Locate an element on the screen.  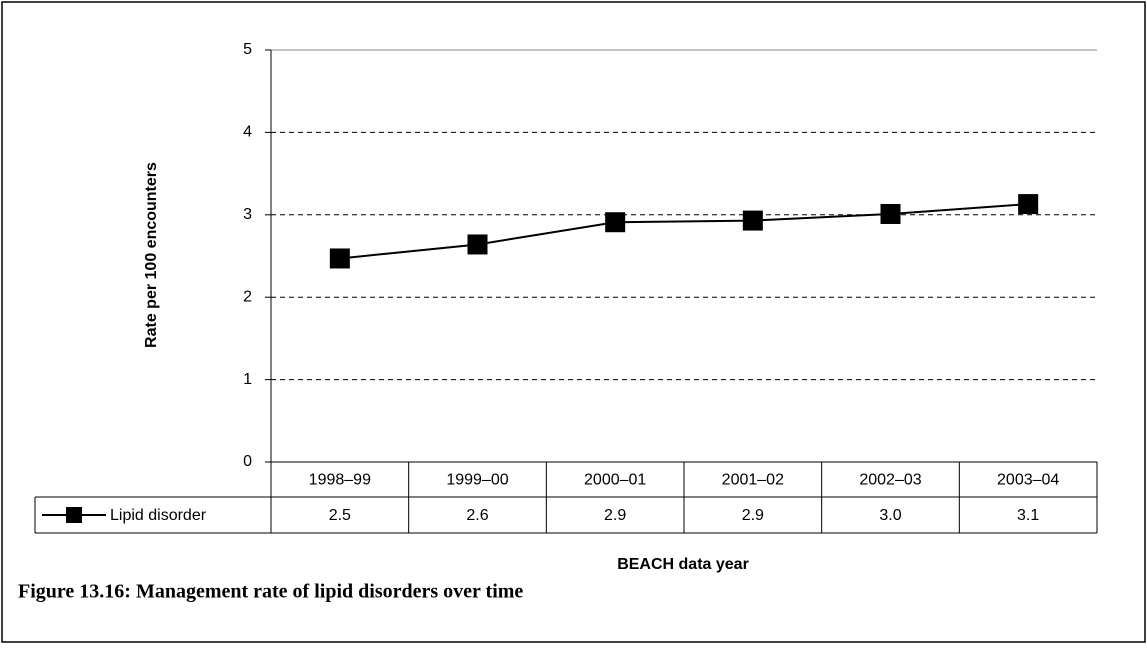
x-tick-label: 1998–99 is located at coordinates (340, 480).